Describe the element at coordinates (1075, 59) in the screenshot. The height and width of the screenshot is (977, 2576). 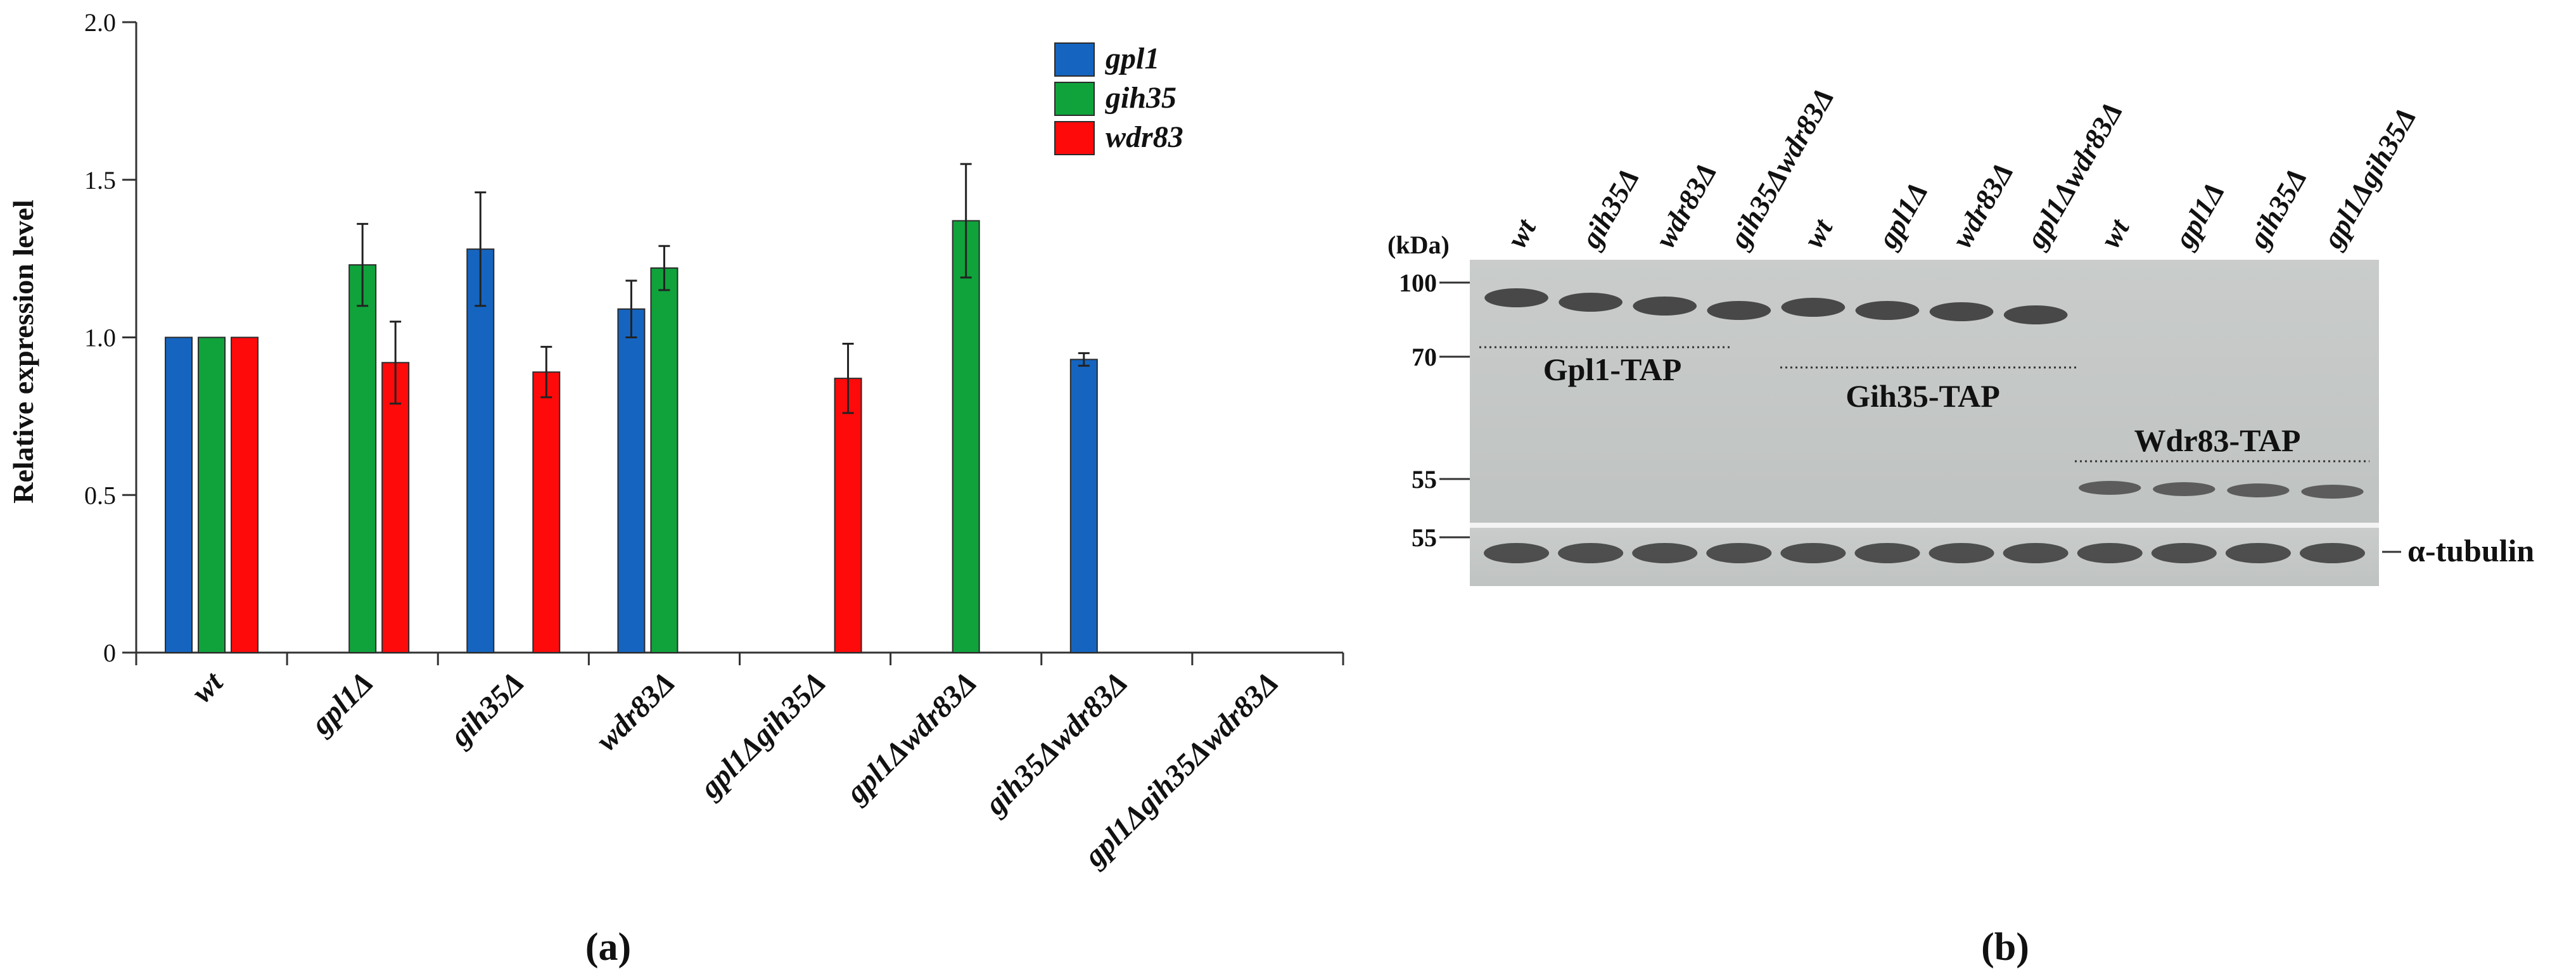
I see `legend-swatch-gpl1` at that location.